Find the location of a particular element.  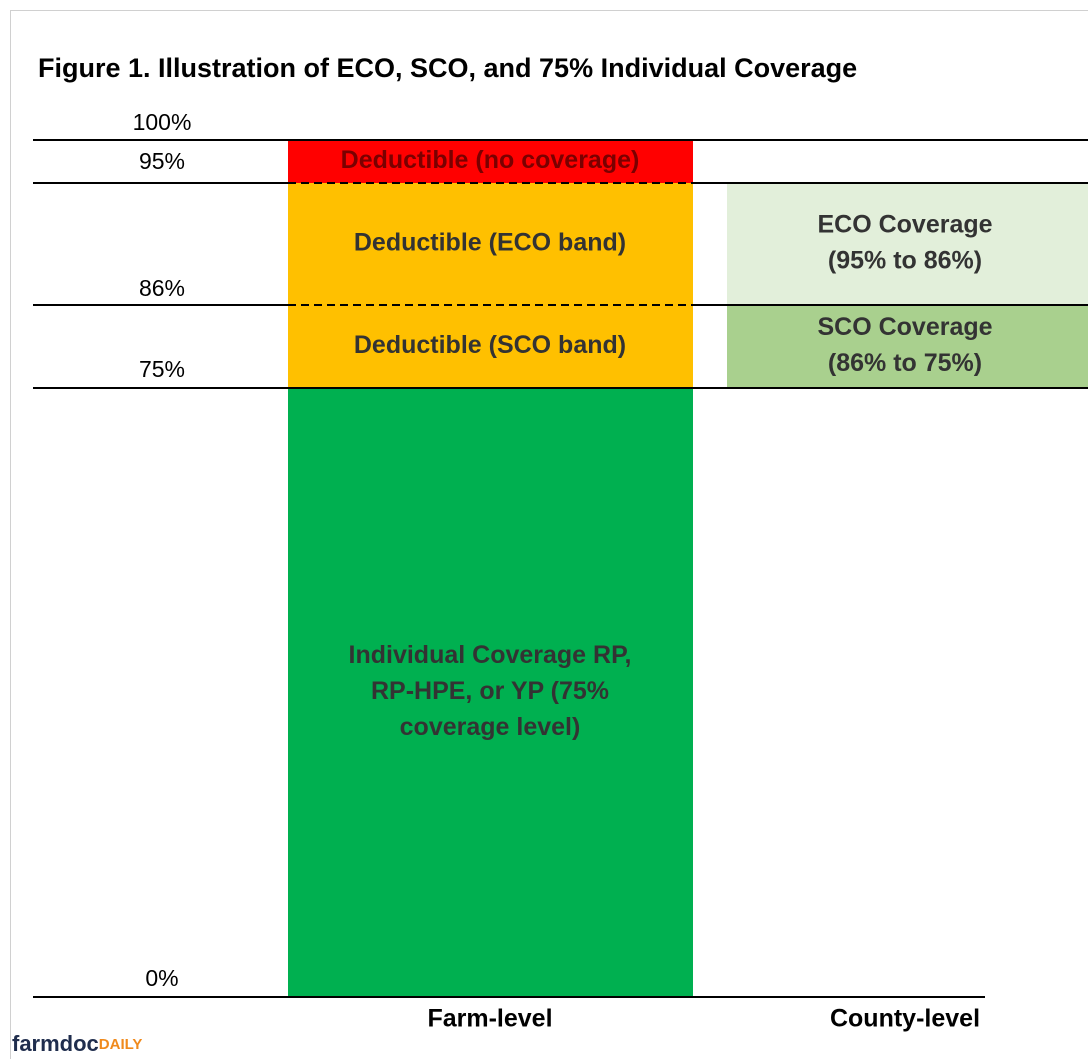

box-text: RP-HPE, or YP (75% is located at coordinates (490, 691).